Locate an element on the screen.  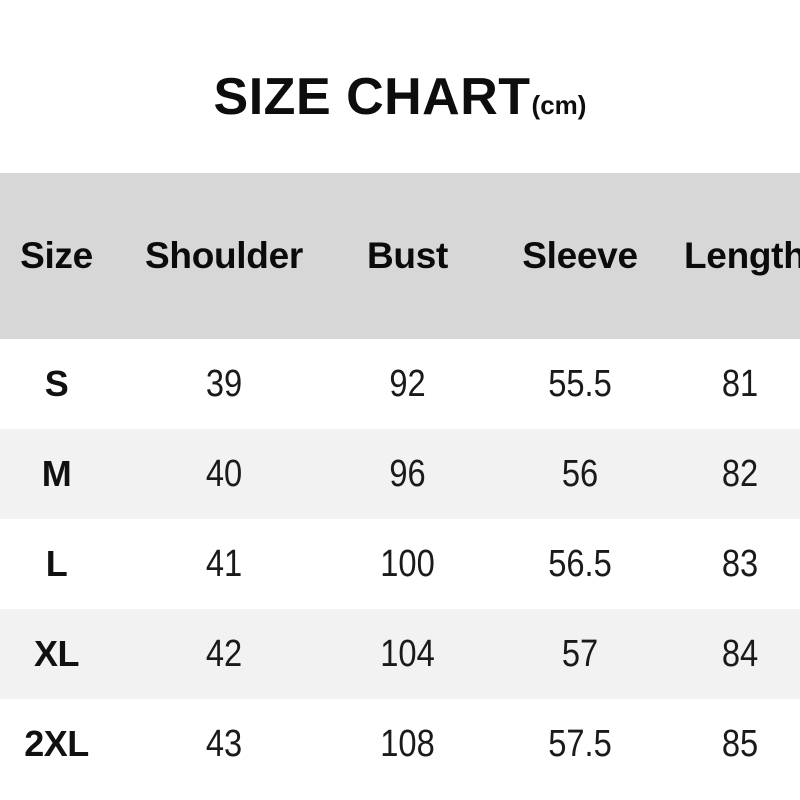
cell-length: 83 is located at coordinates (740, 563).